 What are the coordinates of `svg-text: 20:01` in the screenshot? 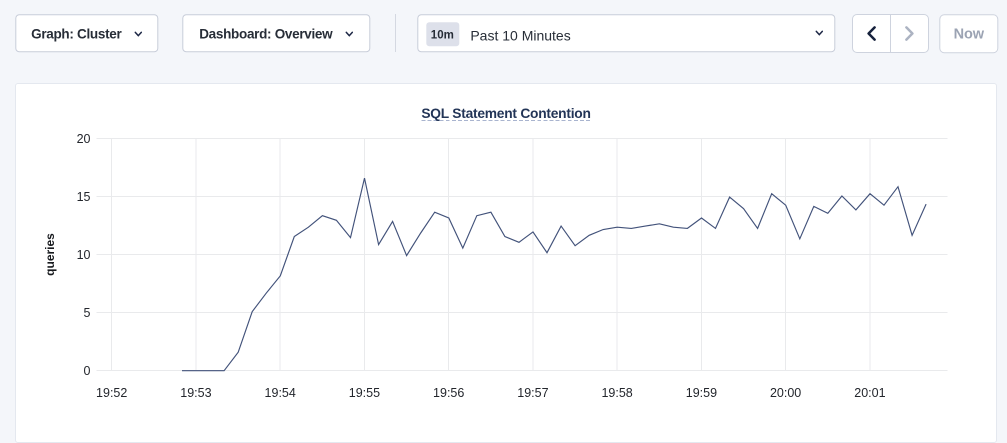 It's located at (869, 393).